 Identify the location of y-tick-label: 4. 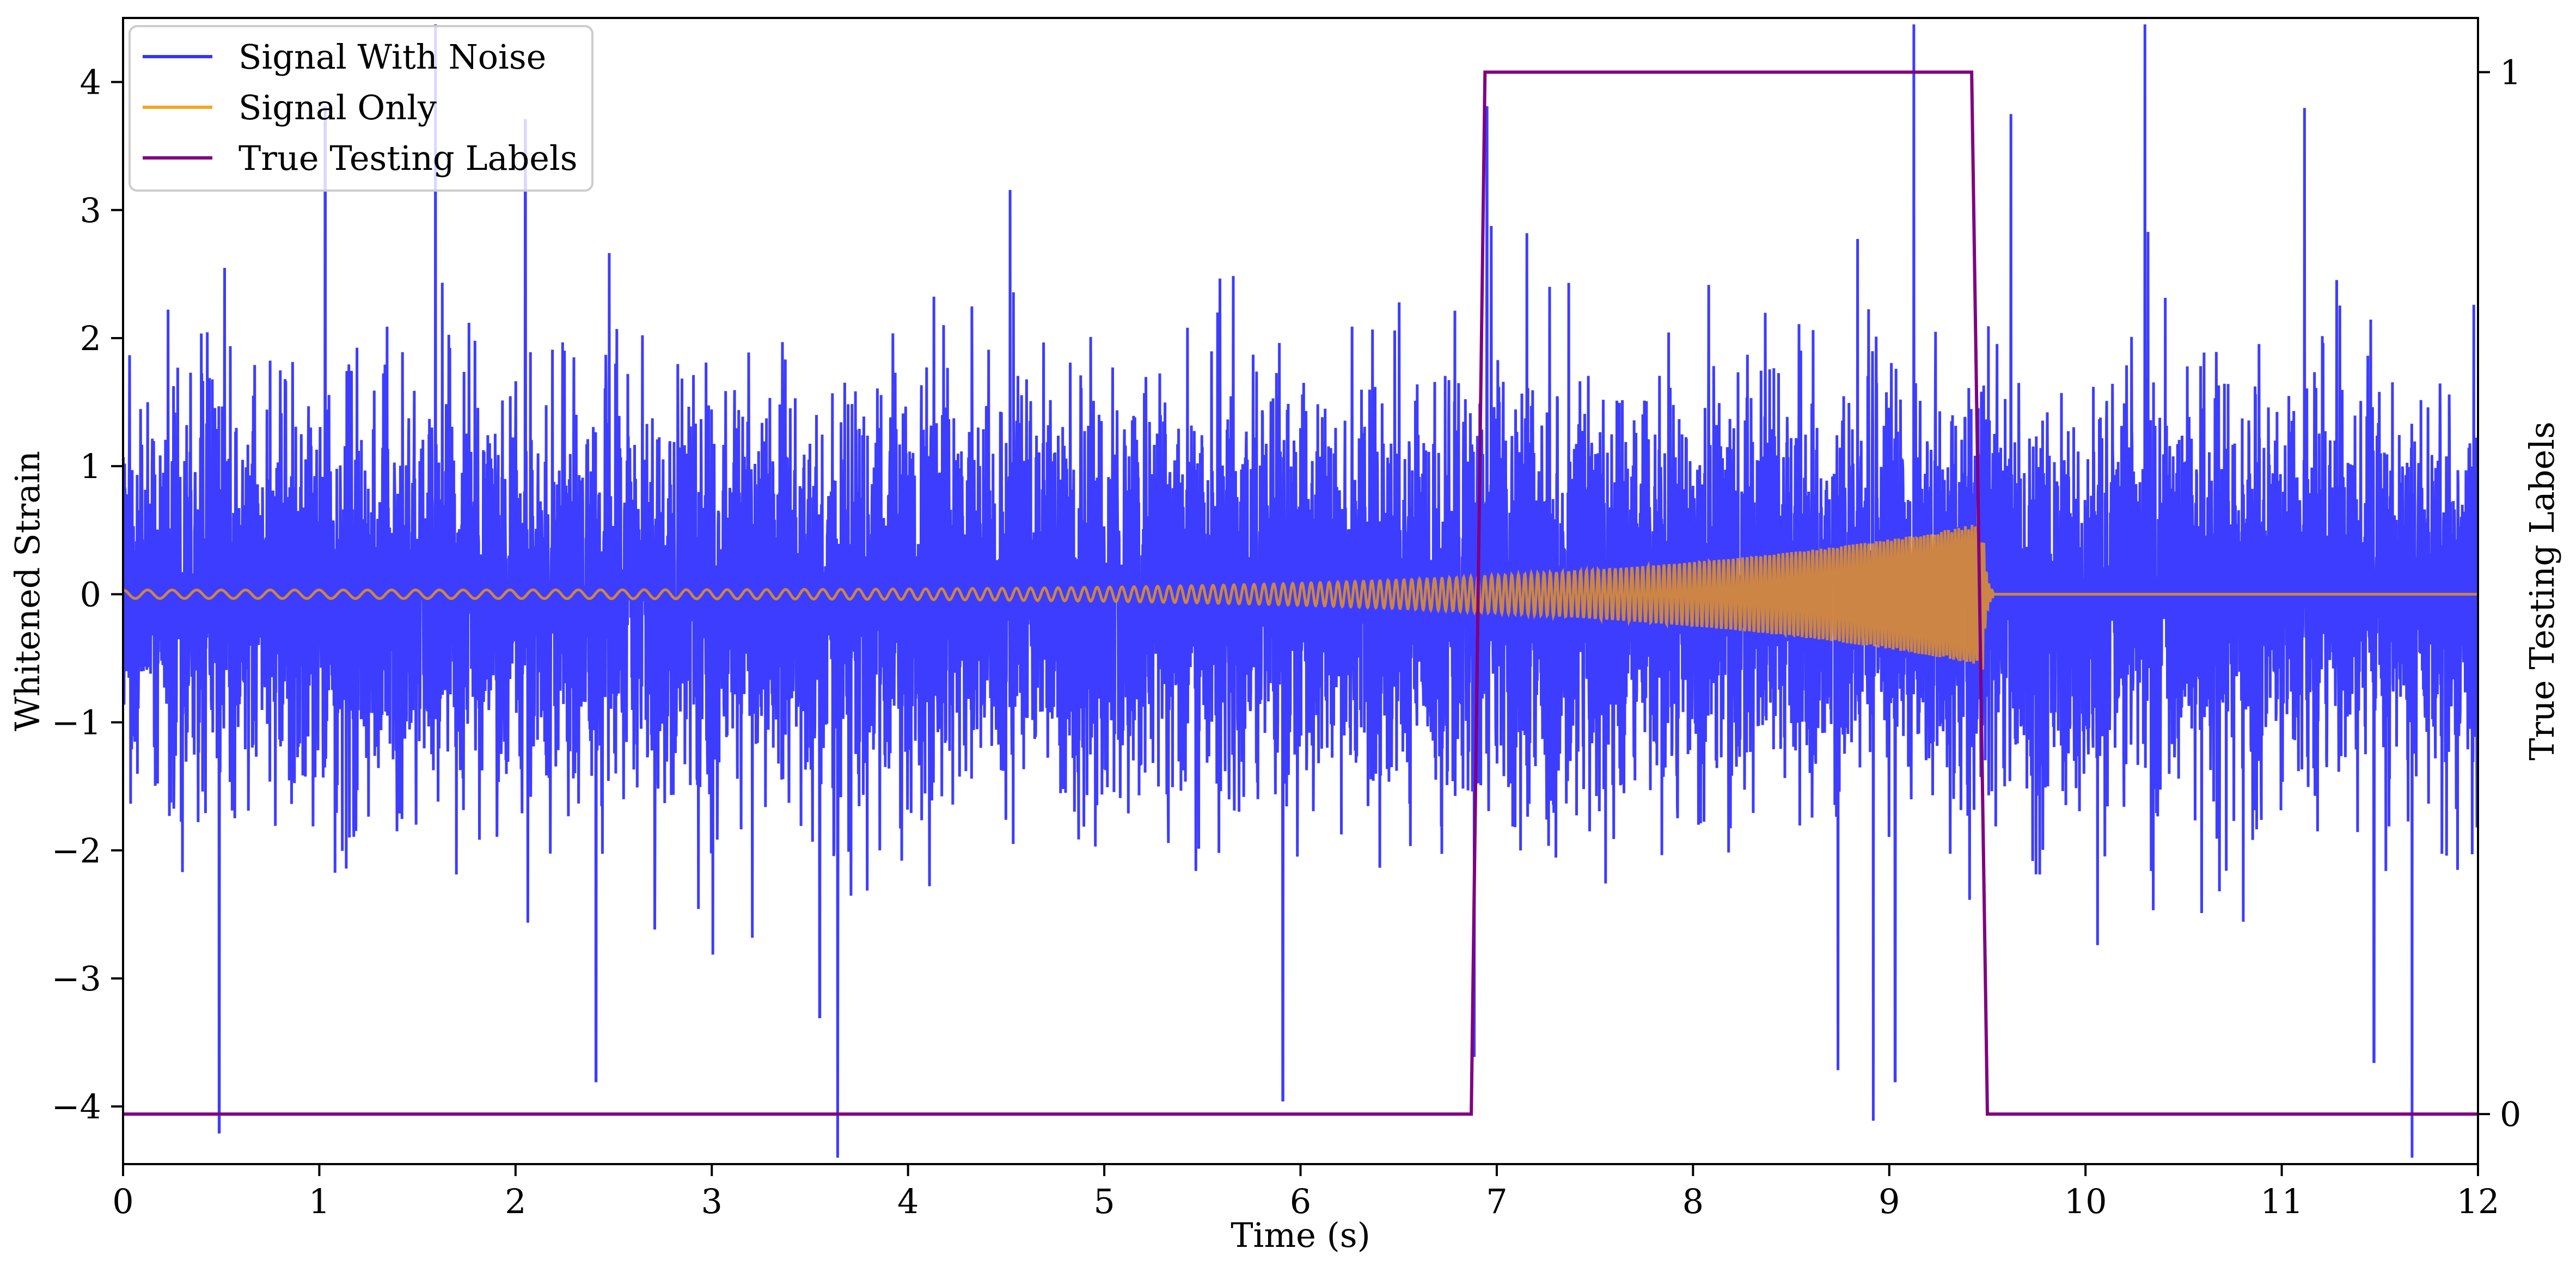
(90, 83).